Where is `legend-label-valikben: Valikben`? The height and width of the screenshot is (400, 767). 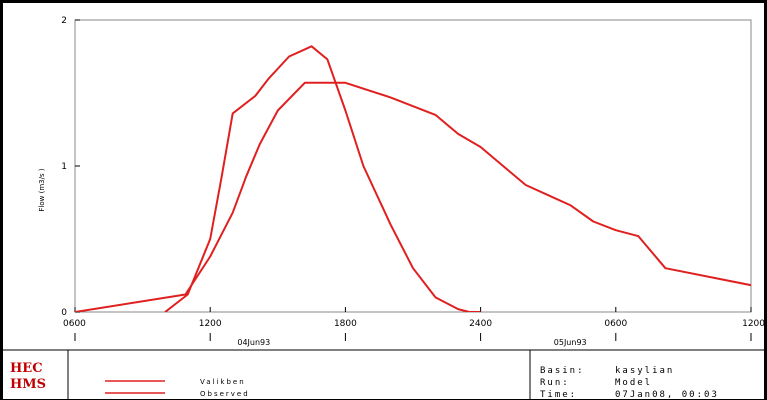
legend-label-valikben: Valikben is located at coordinates (223, 382).